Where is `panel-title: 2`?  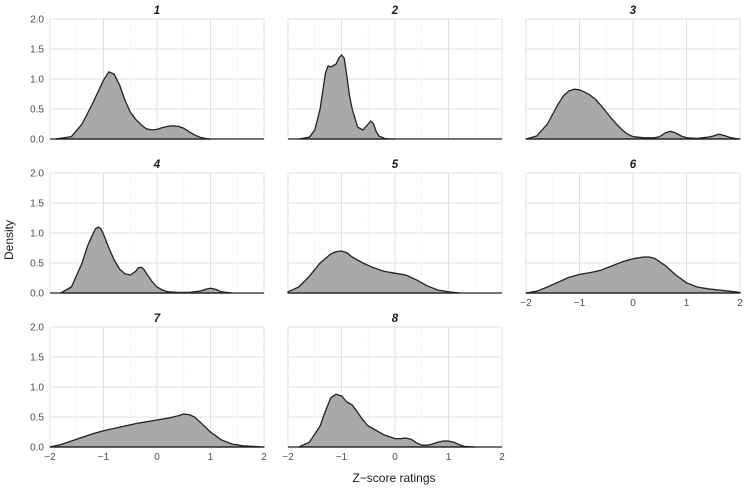 panel-title: 2 is located at coordinates (395, 11).